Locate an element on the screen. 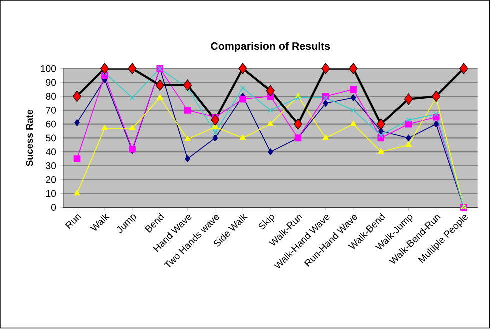  x-tick-label: Run is located at coordinates (73, 222).